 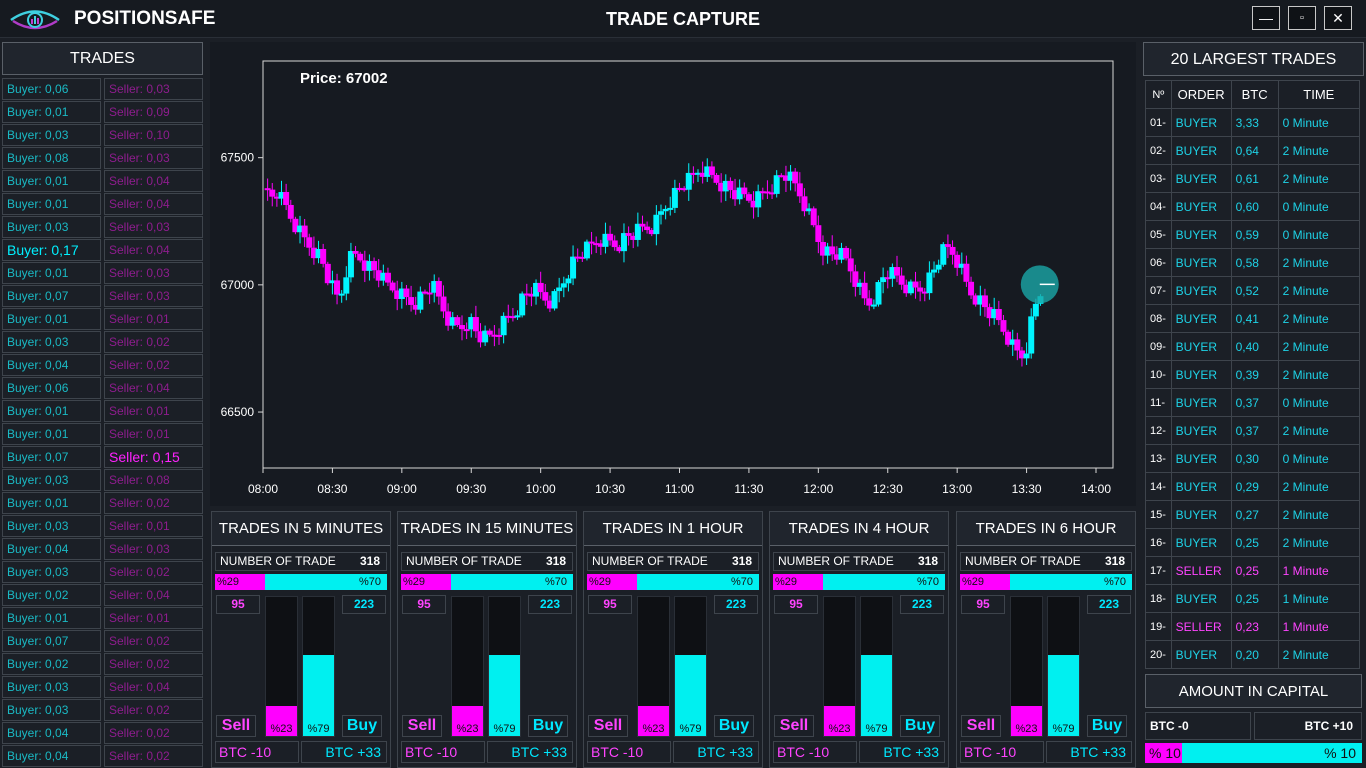 I want to click on seller-trade-item: Seller: 0,04, so click(x=153, y=181).